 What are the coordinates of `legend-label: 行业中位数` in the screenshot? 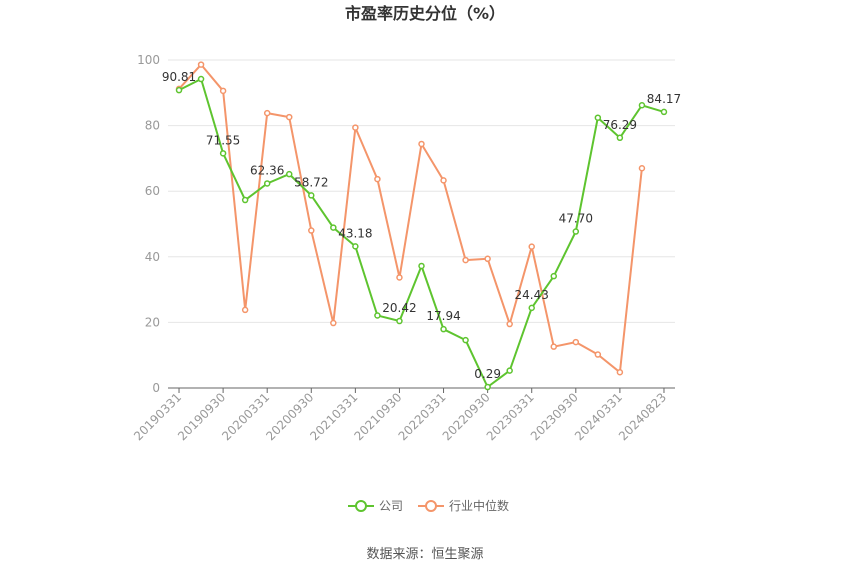 It's located at (479, 505).